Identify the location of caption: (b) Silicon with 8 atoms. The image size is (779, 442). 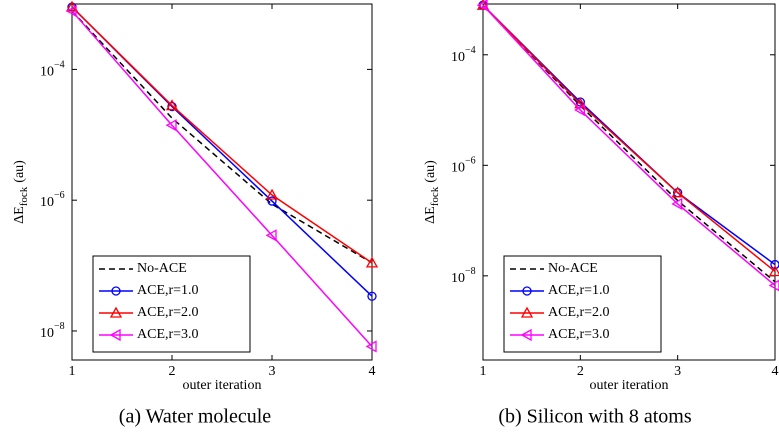
(595, 417).